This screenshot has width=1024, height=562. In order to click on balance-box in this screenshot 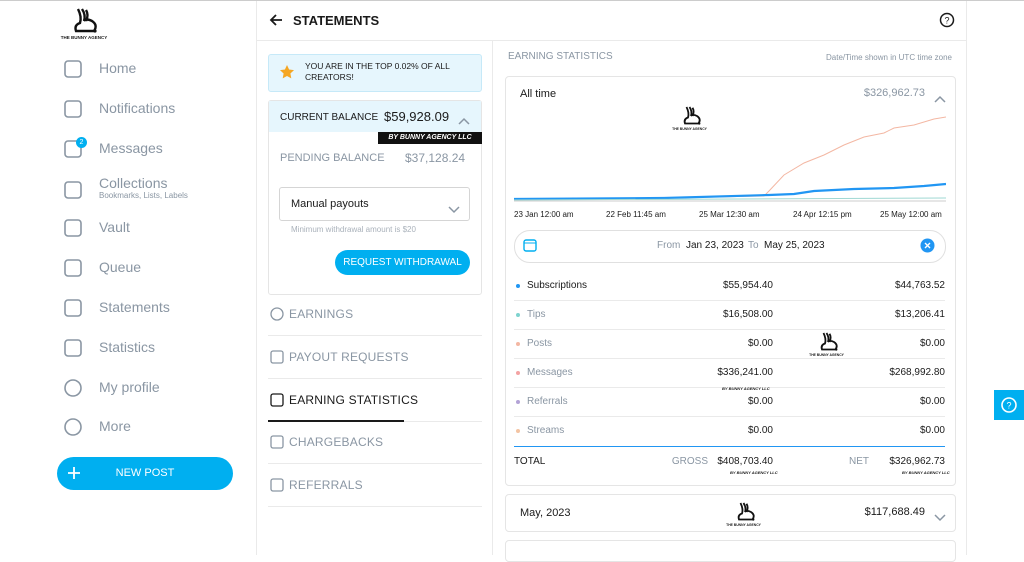, I will do `click(375, 197)`.